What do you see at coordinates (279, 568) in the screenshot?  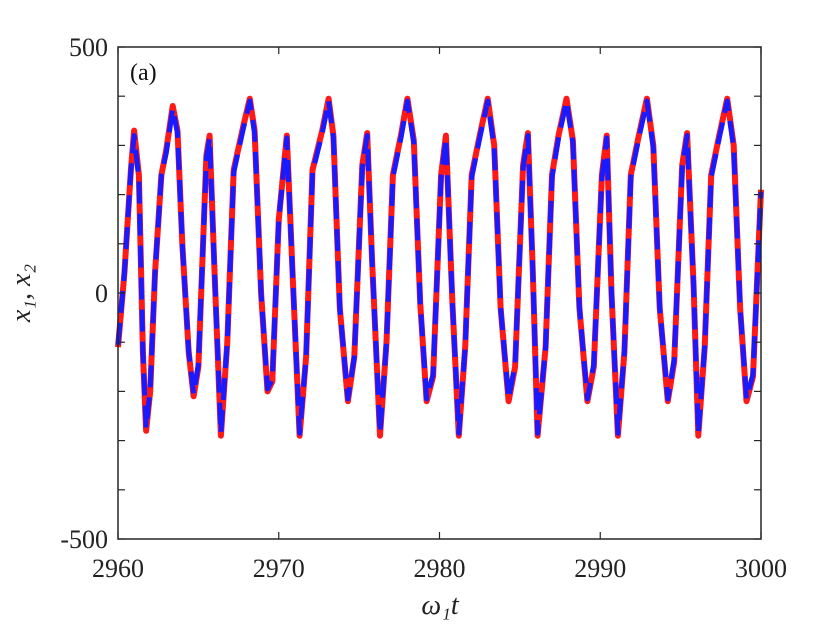 I see `x-tick-label-1: 2970` at bounding box center [279, 568].